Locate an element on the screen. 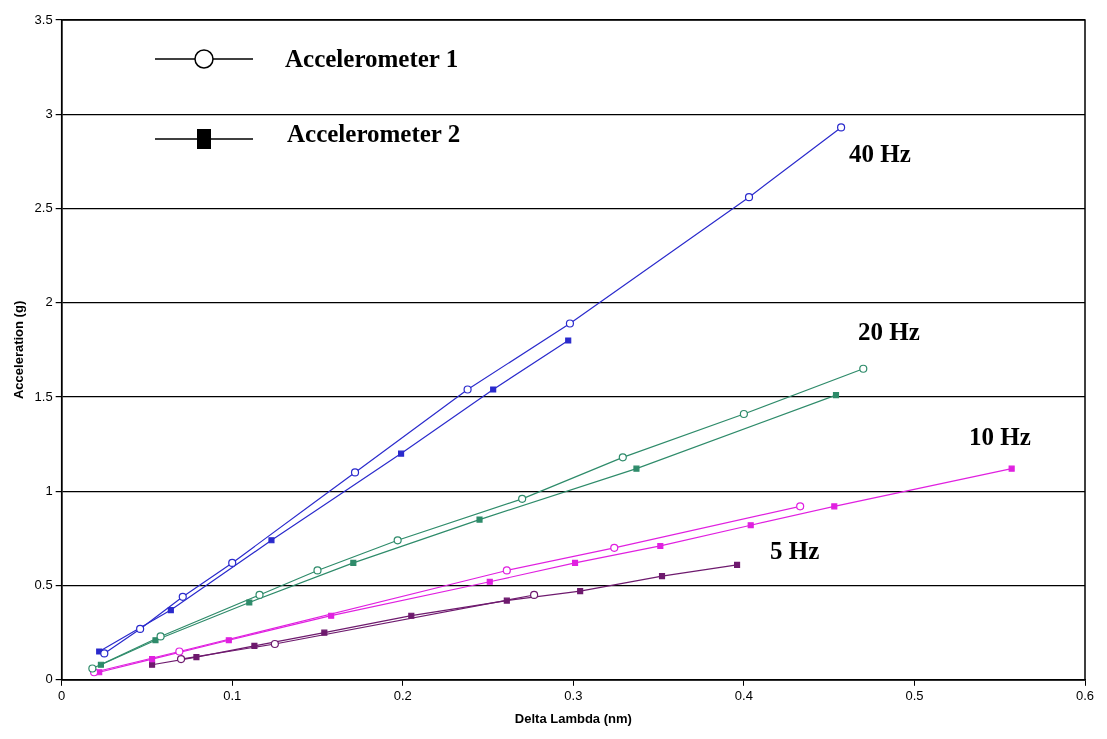  annotation: Accelerometer 2 is located at coordinates (374, 134).